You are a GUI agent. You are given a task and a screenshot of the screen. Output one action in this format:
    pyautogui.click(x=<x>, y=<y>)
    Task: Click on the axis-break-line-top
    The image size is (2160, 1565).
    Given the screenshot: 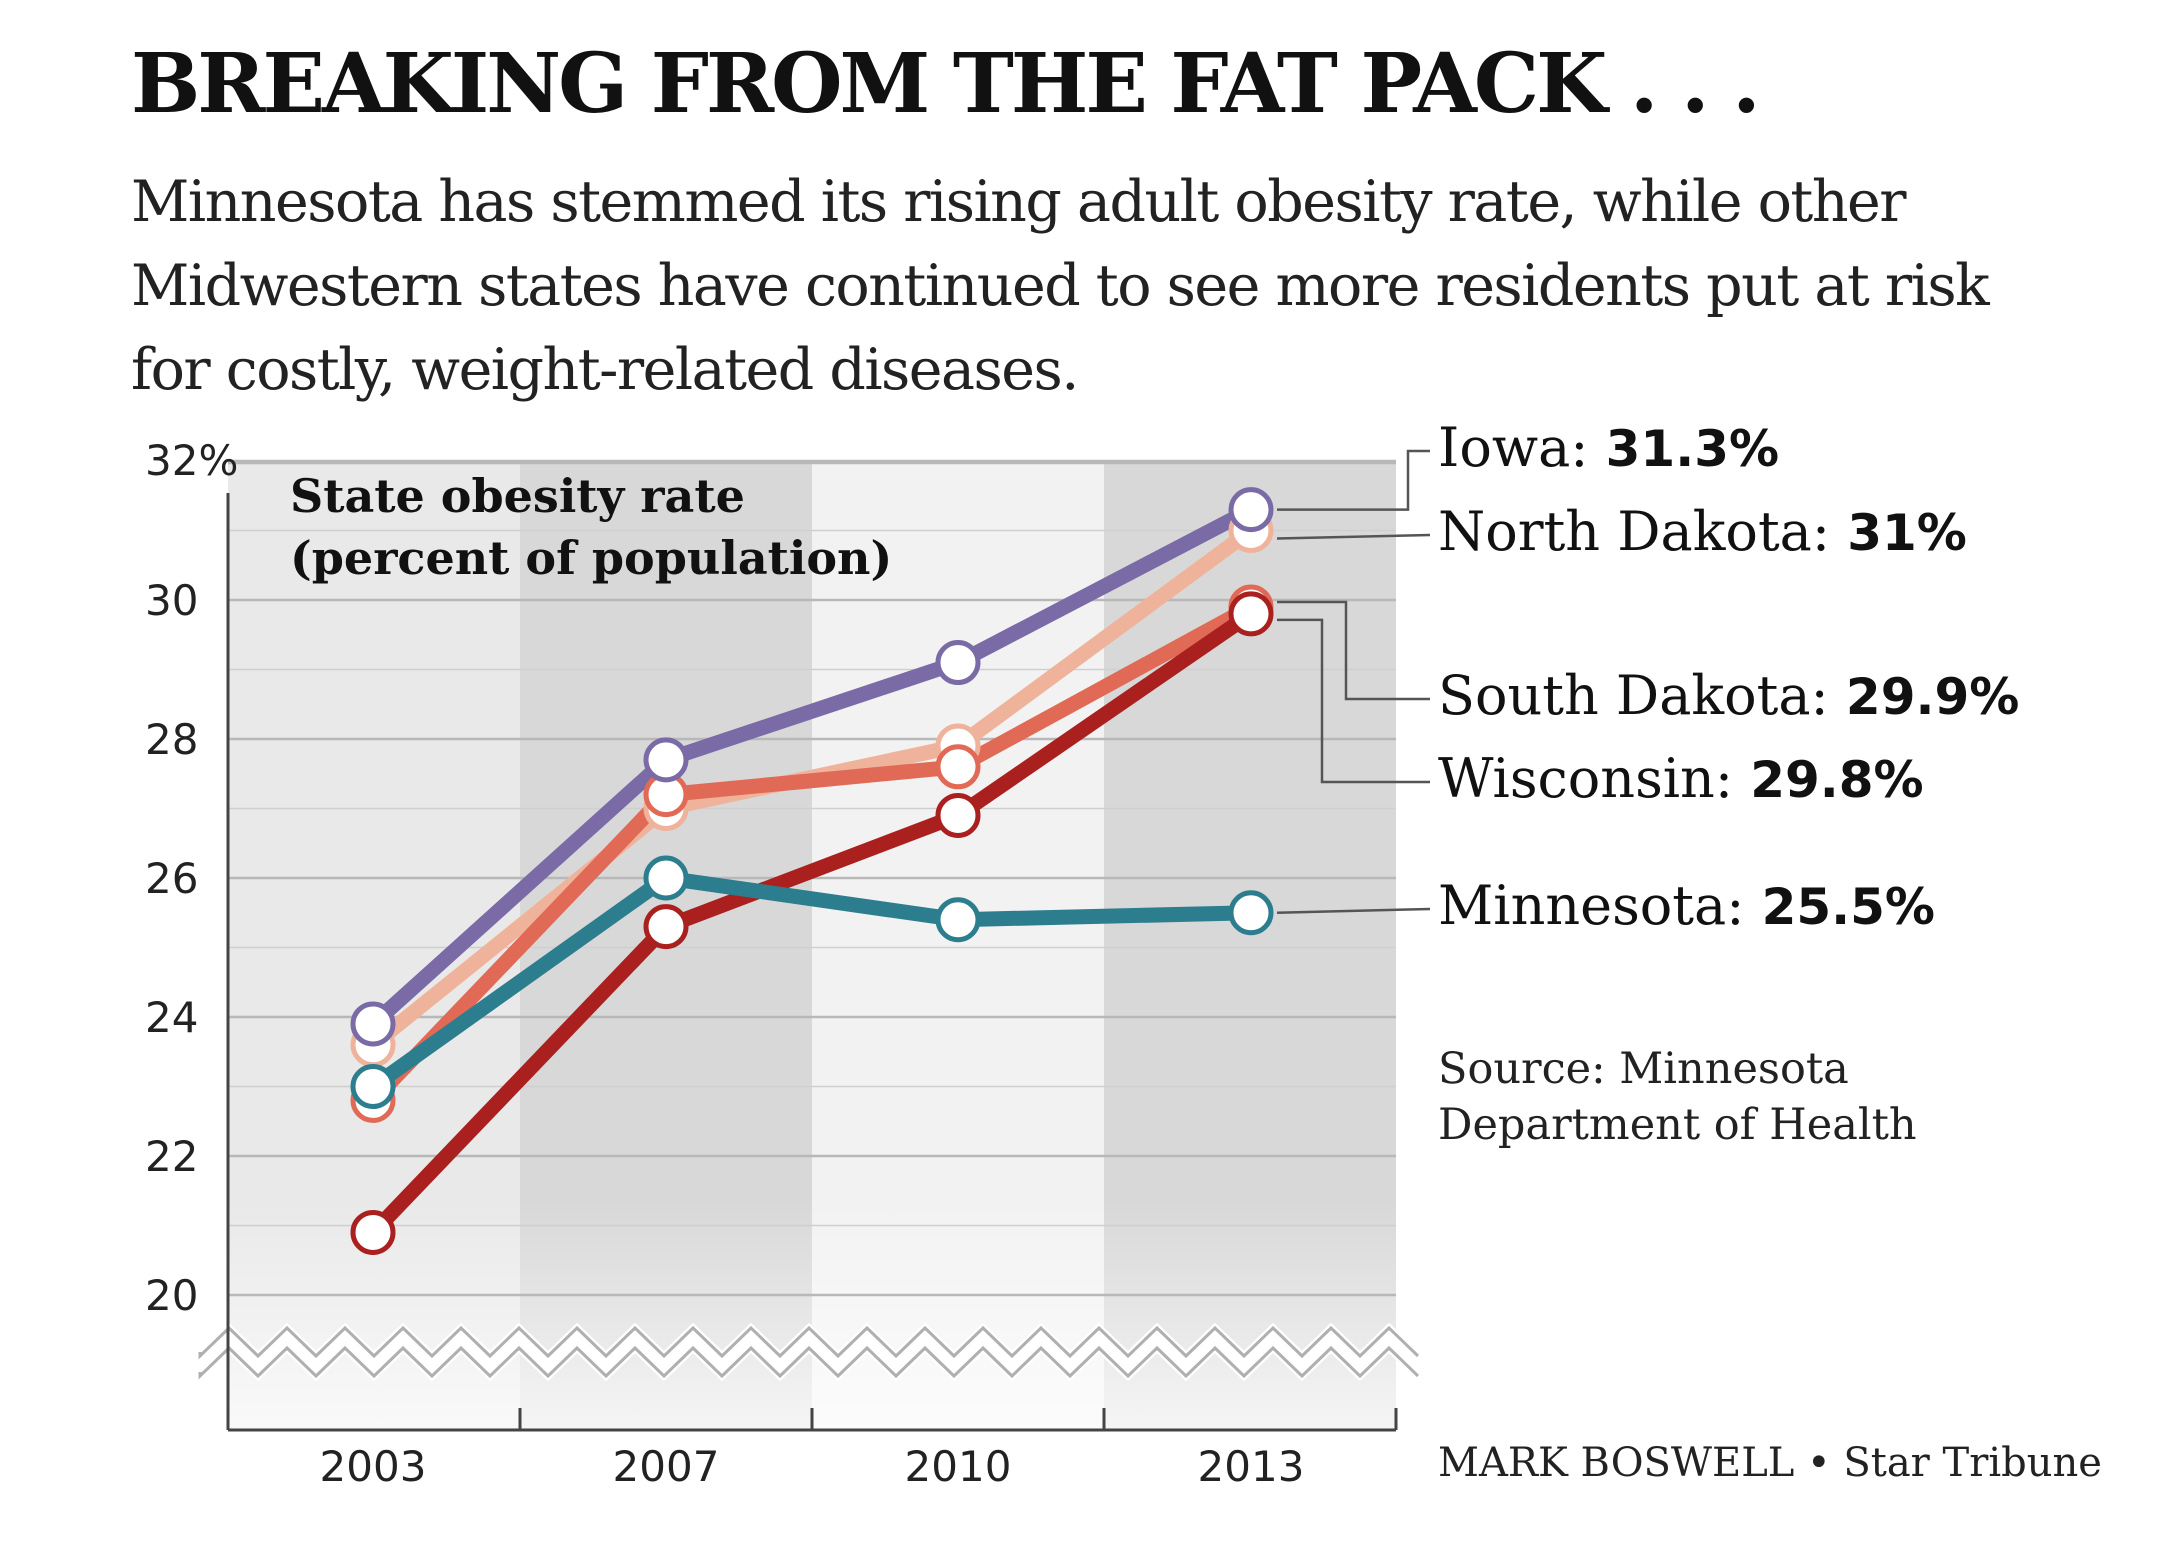 What is the action you would take?
    pyautogui.click(x=809, y=1342)
    